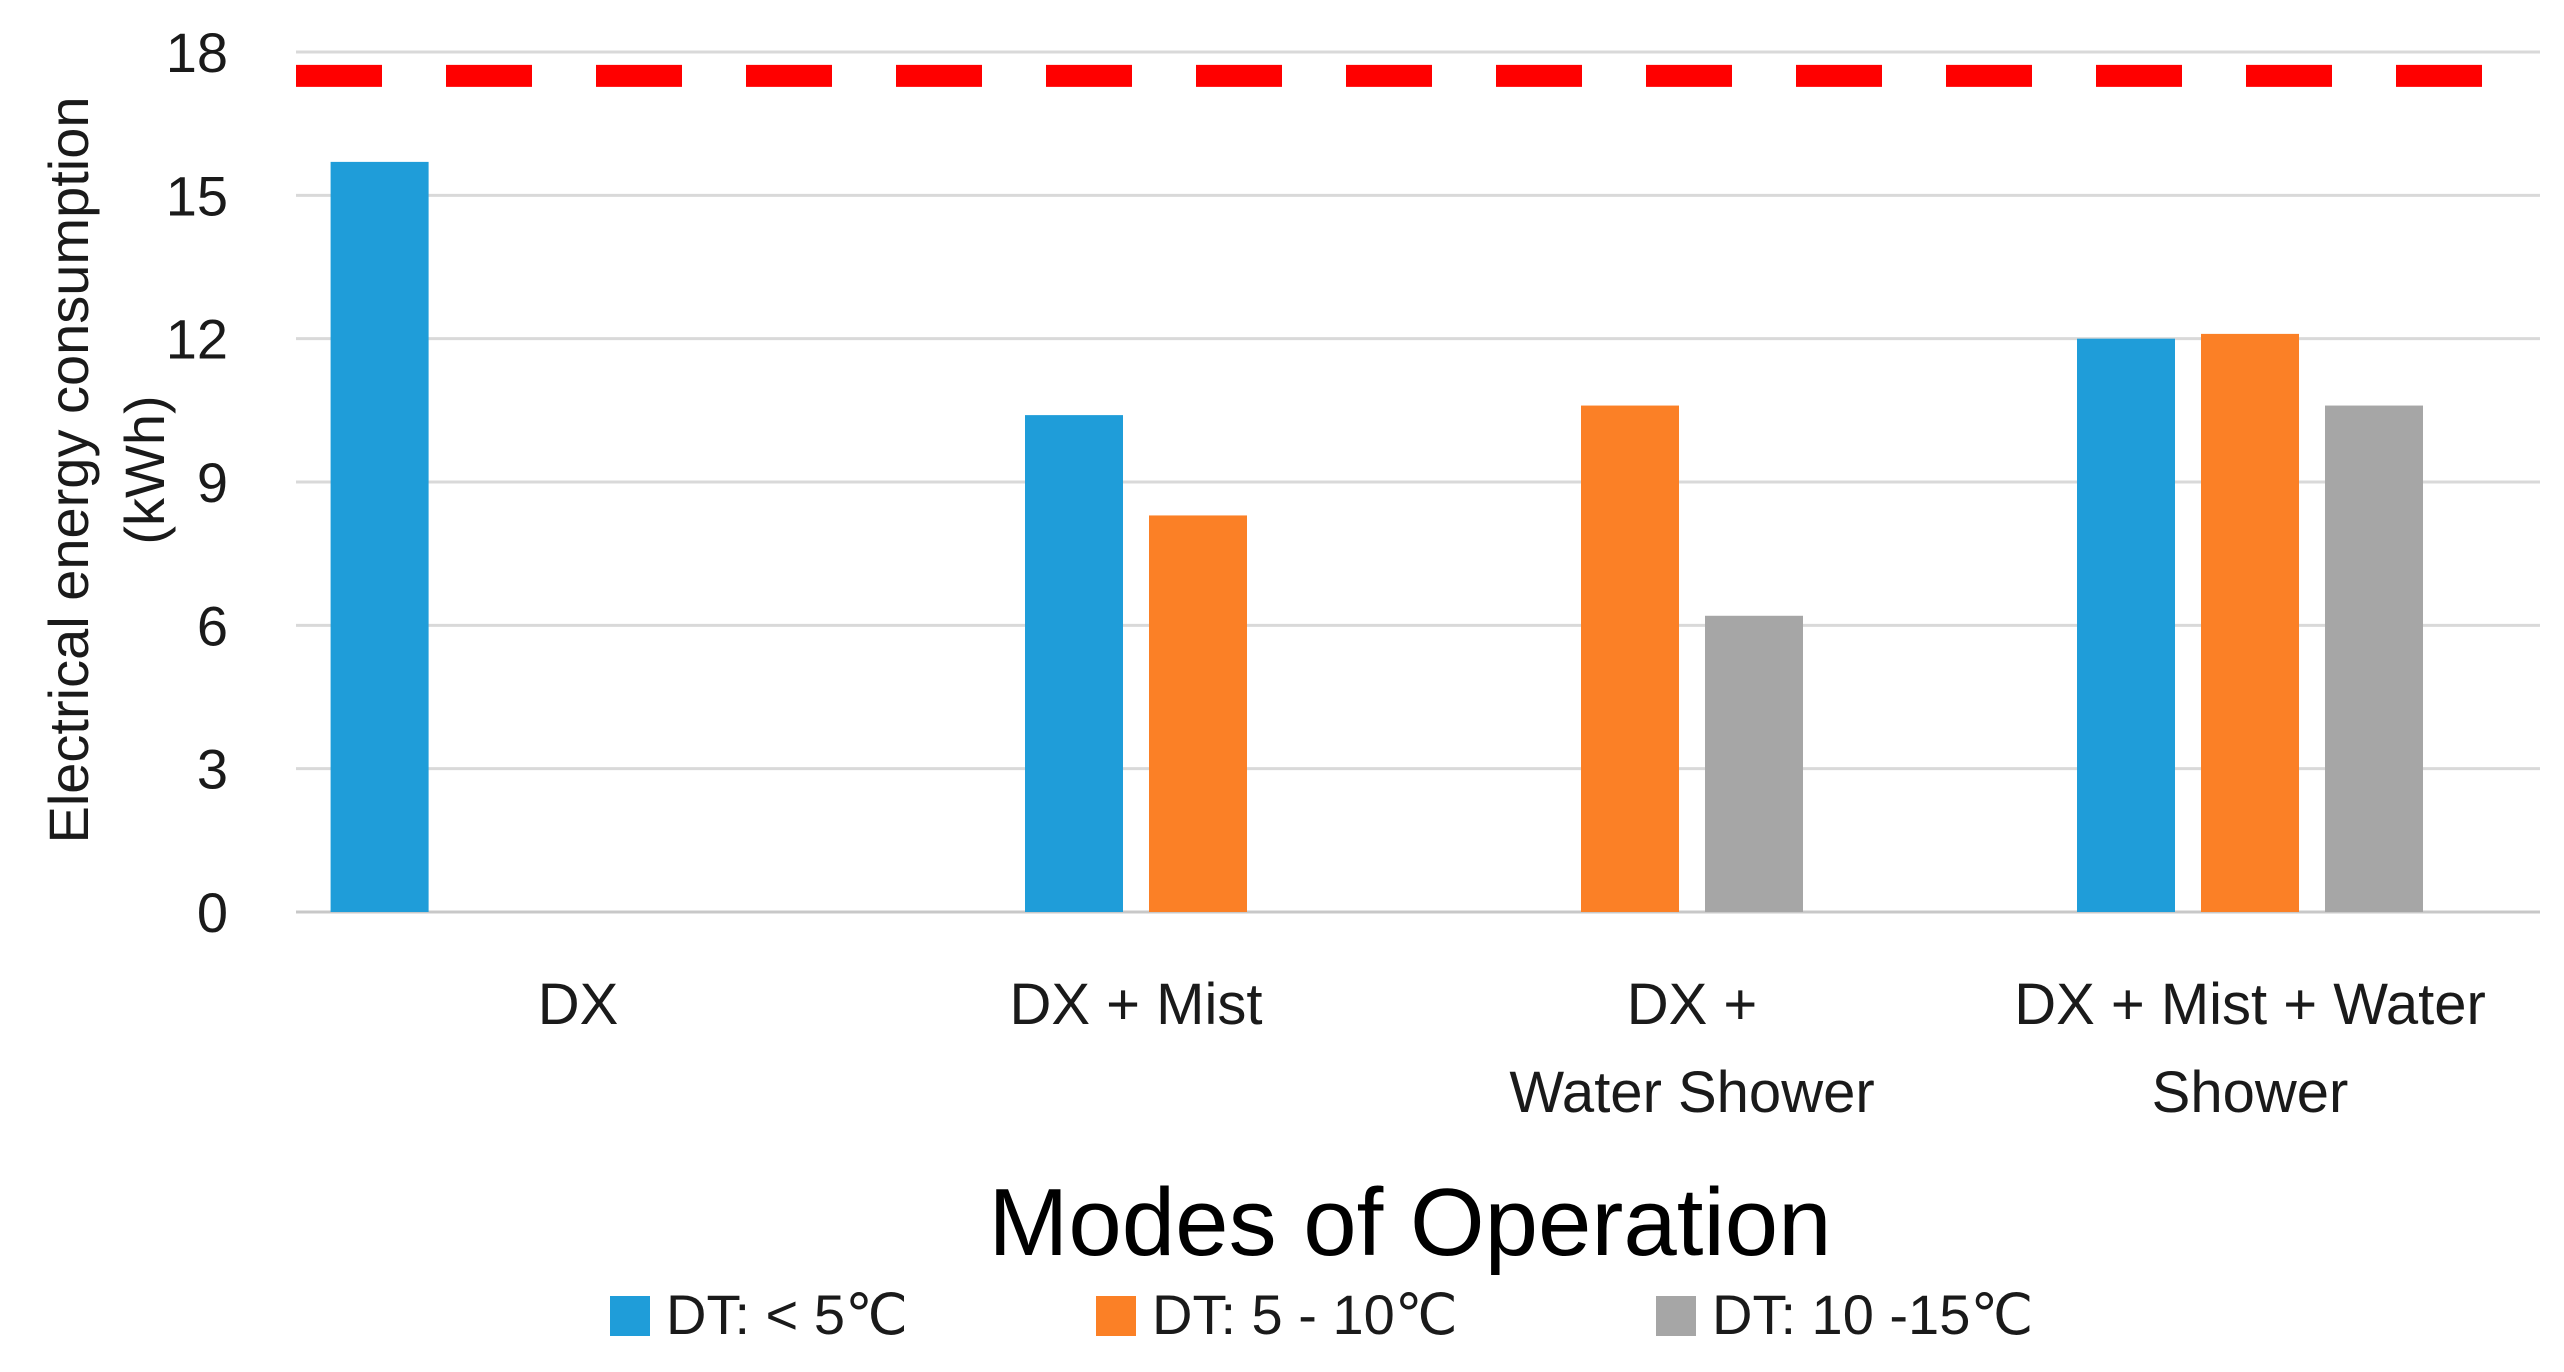 The width and height of the screenshot is (2564, 1372). What do you see at coordinates (197, 339) in the screenshot?
I see `y-tick-label: 12` at bounding box center [197, 339].